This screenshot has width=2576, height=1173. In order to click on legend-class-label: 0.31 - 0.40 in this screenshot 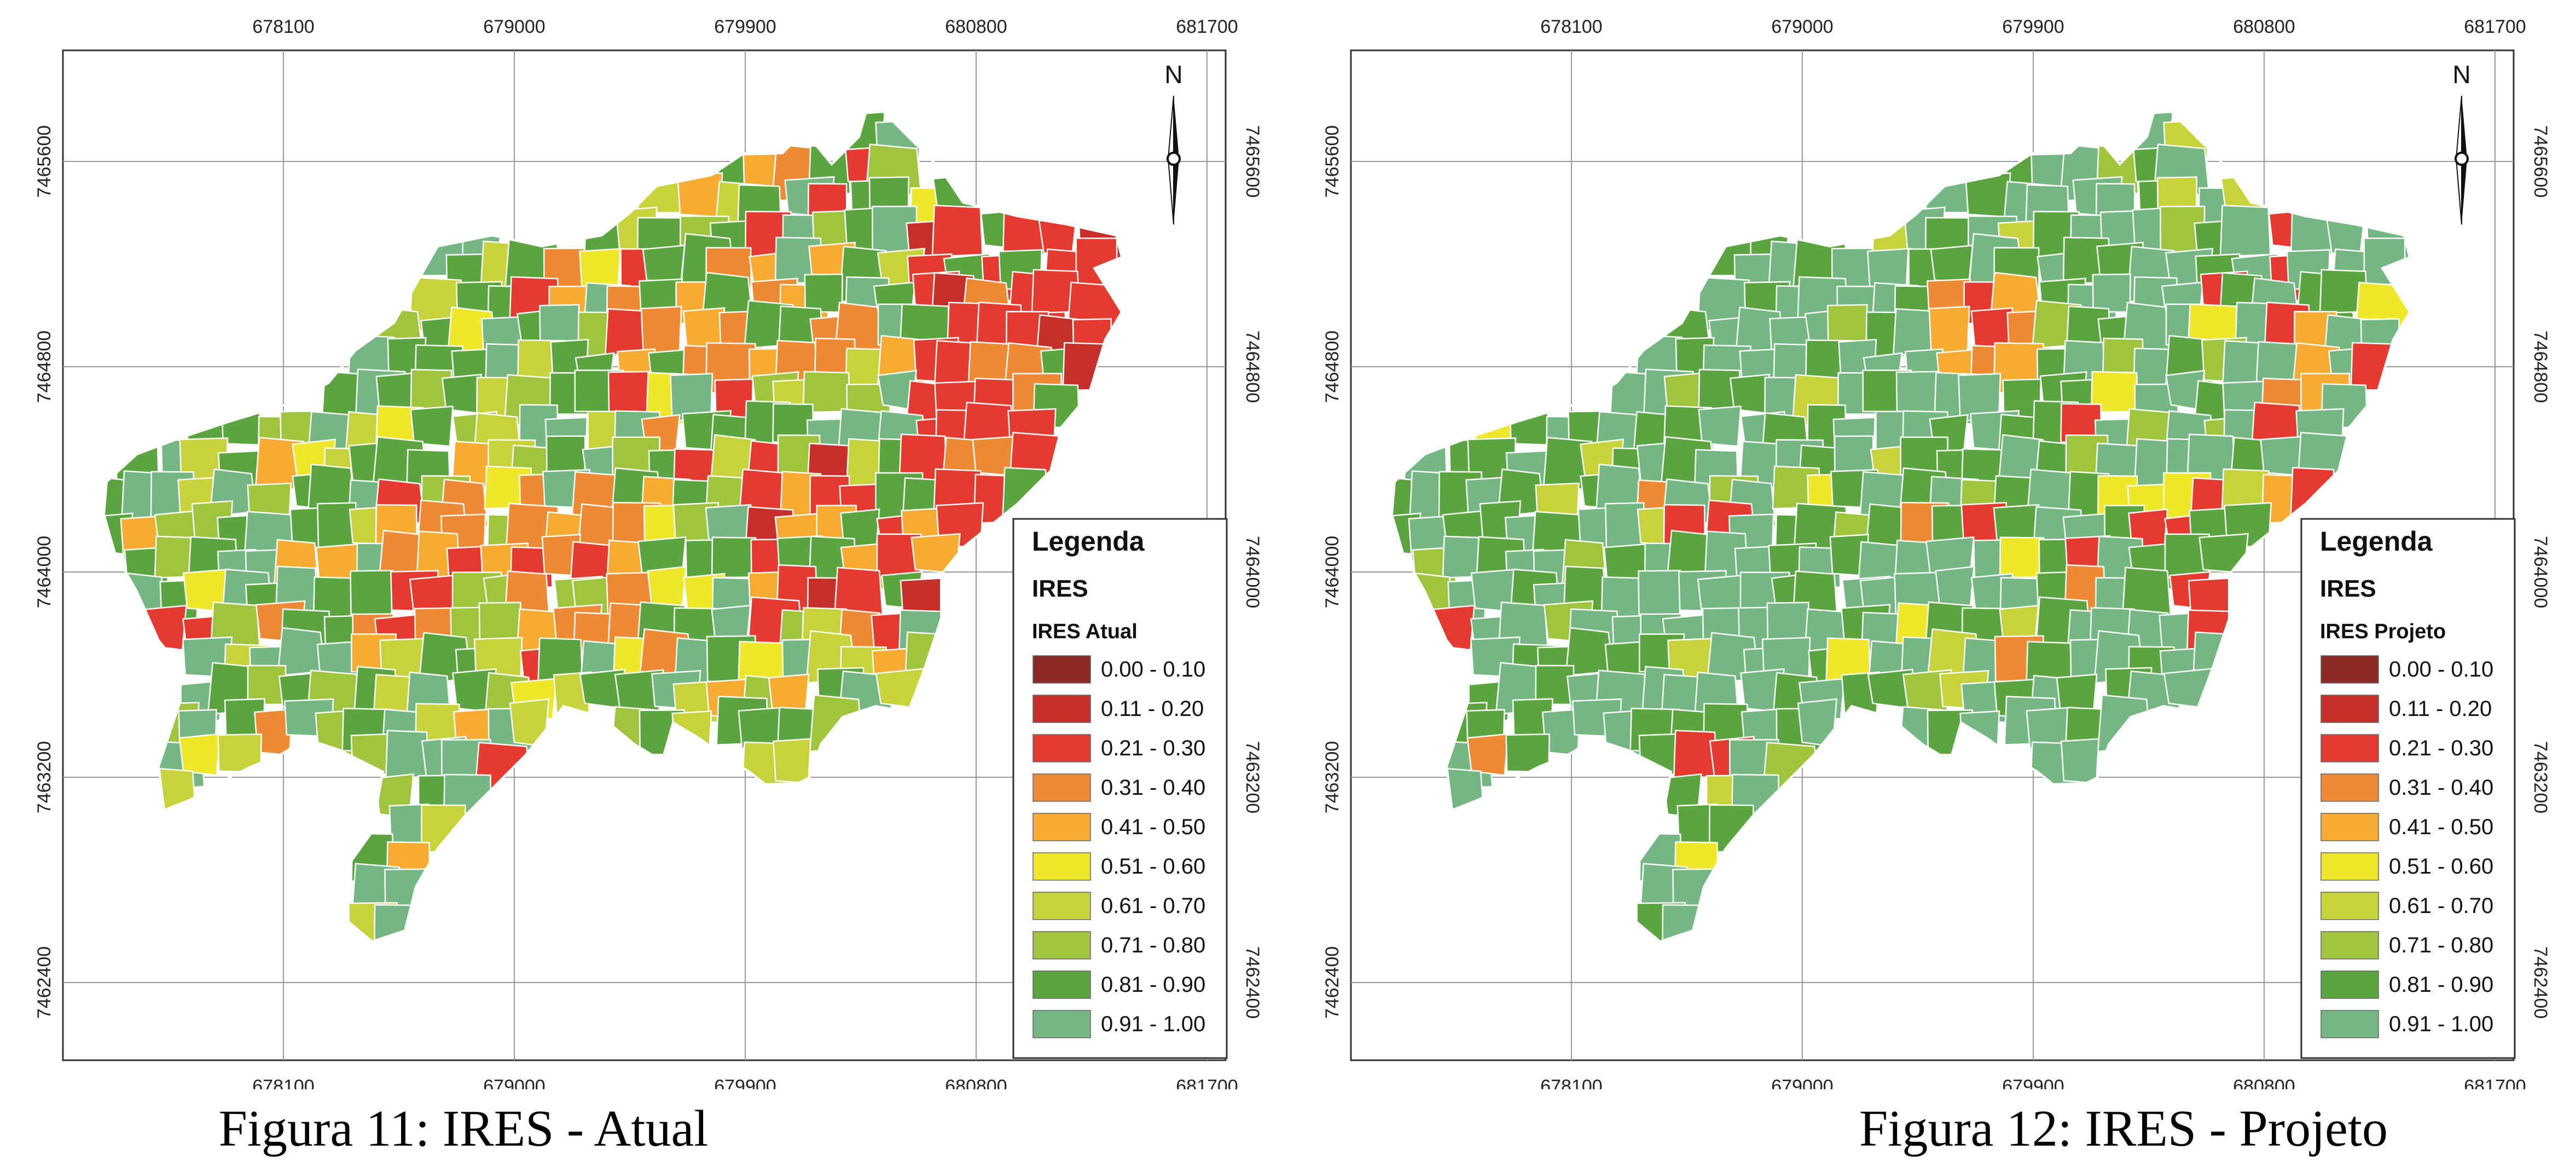, I will do `click(2441, 788)`.